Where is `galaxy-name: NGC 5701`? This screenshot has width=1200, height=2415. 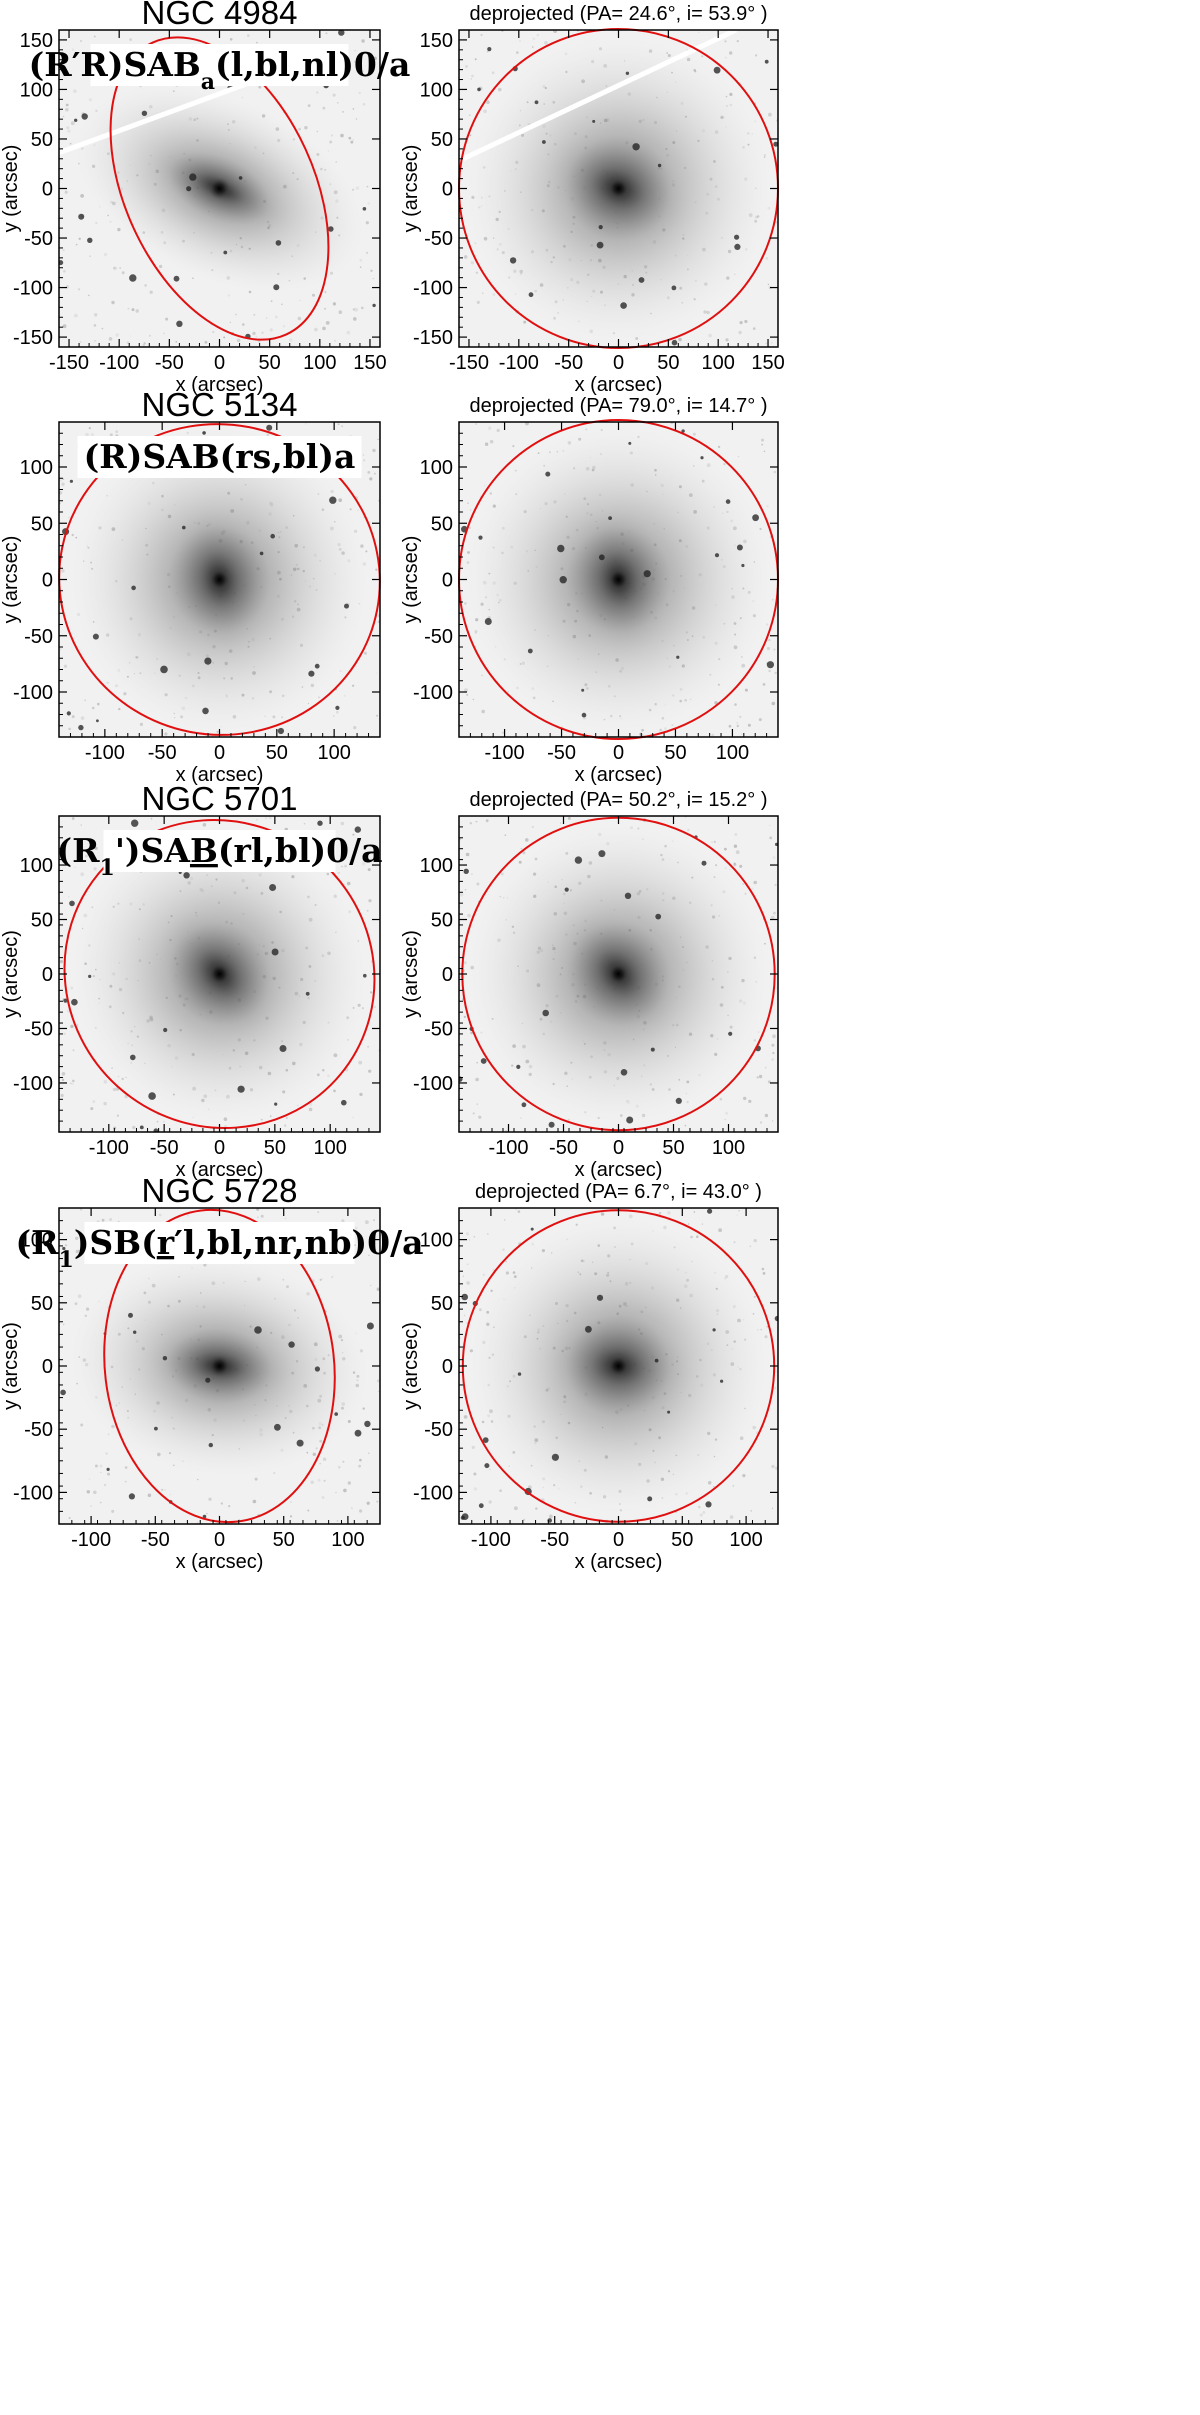
galaxy-name: NGC 5701 is located at coordinates (220, 798).